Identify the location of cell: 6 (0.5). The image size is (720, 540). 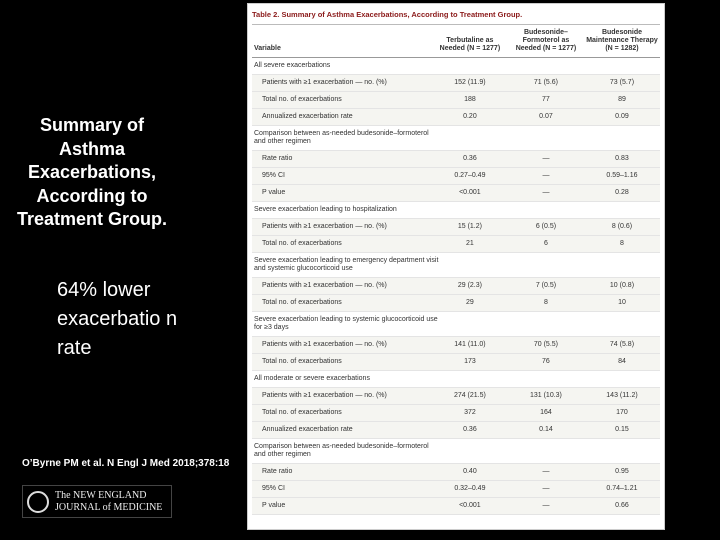
(545, 227).